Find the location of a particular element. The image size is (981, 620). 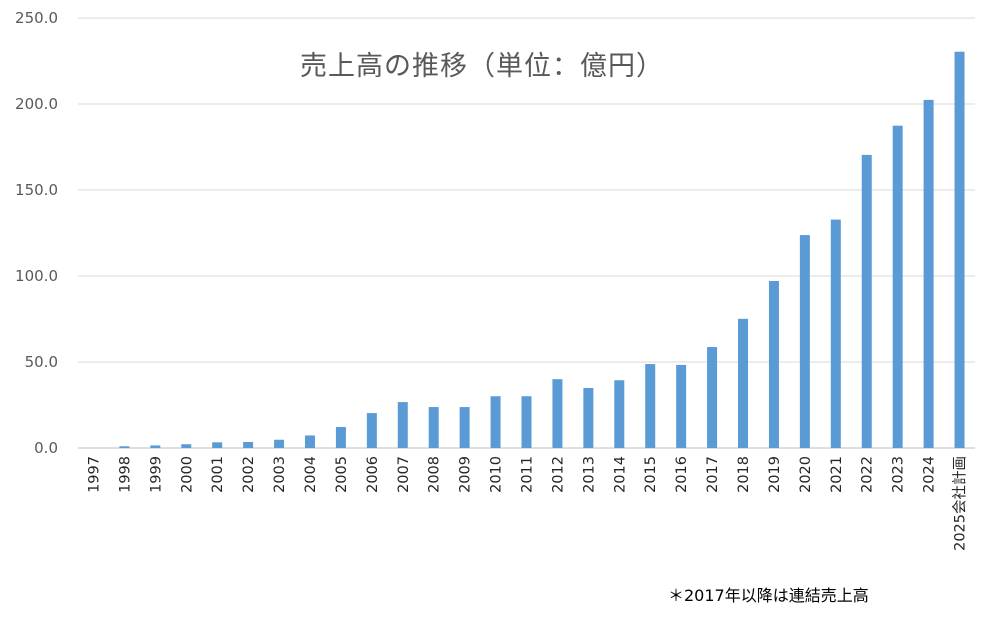

x-tick-label: 2005 is located at coordinates (342, 474).